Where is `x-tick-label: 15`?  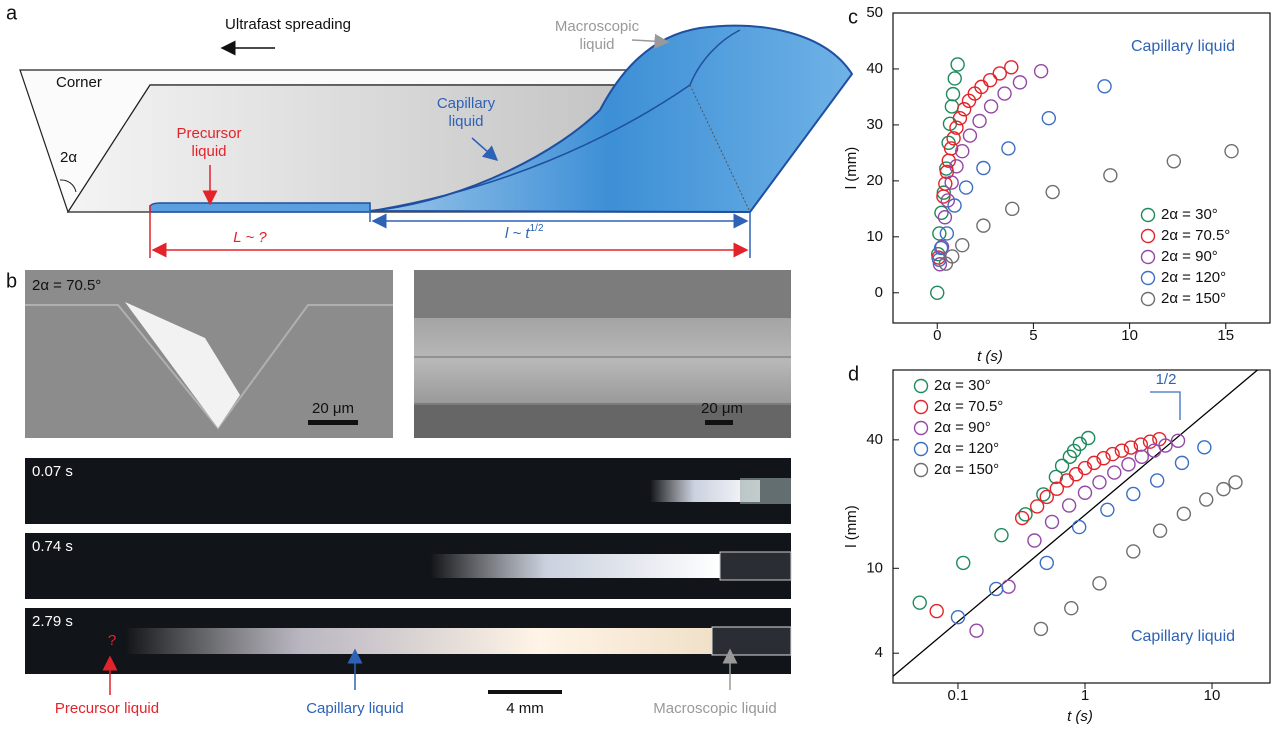 x-tick-label: 15 is located at coordinates (1225, 335).